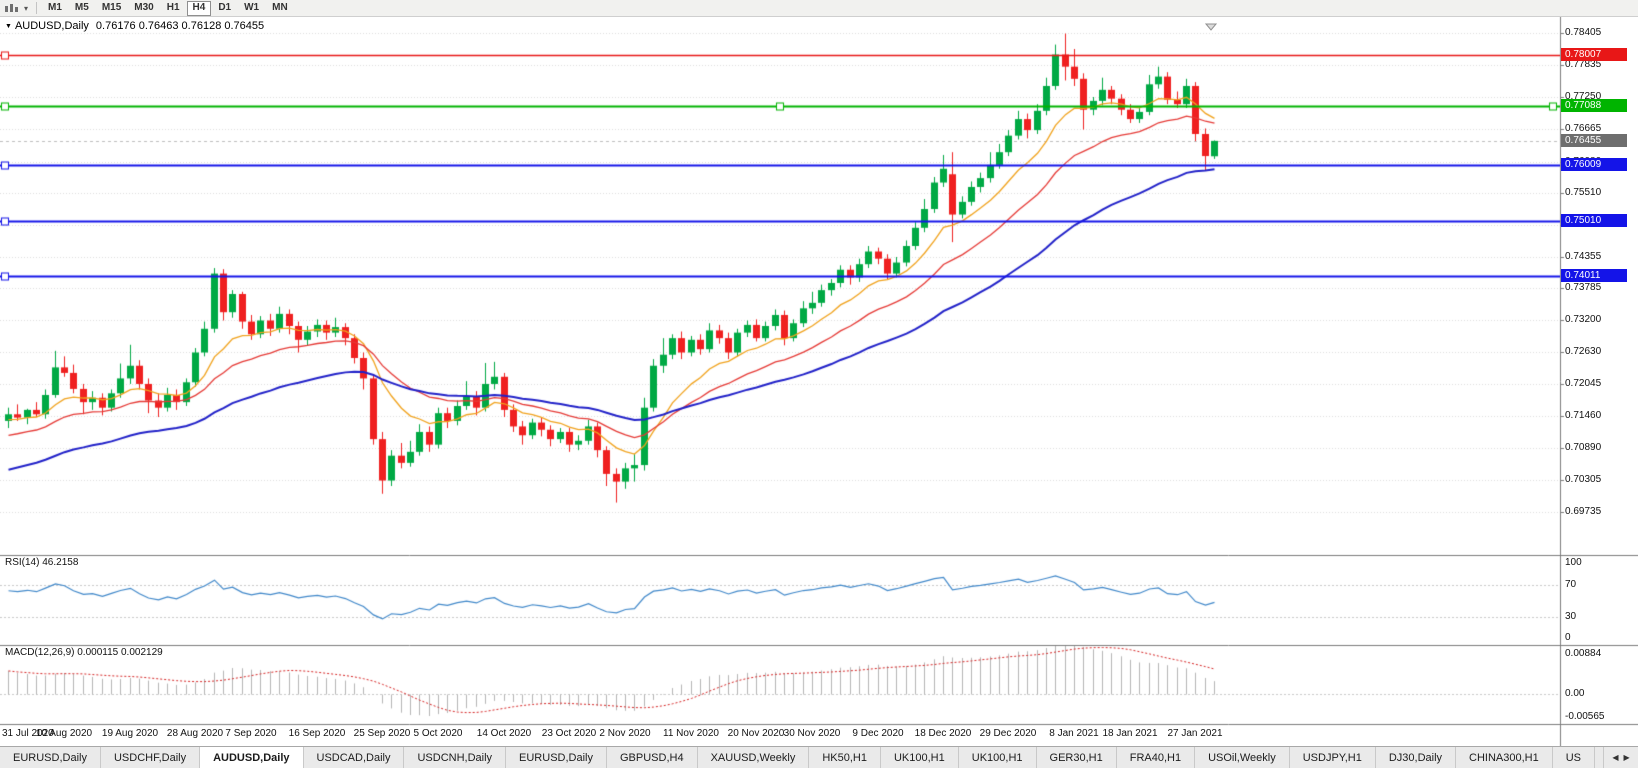 The width and height of the screenshot is (1638, 768). What do you see at coordinates (82, 8) in the screenshot?
I see `timeframe-button-m5: M5` at bounding box center [82, 8].